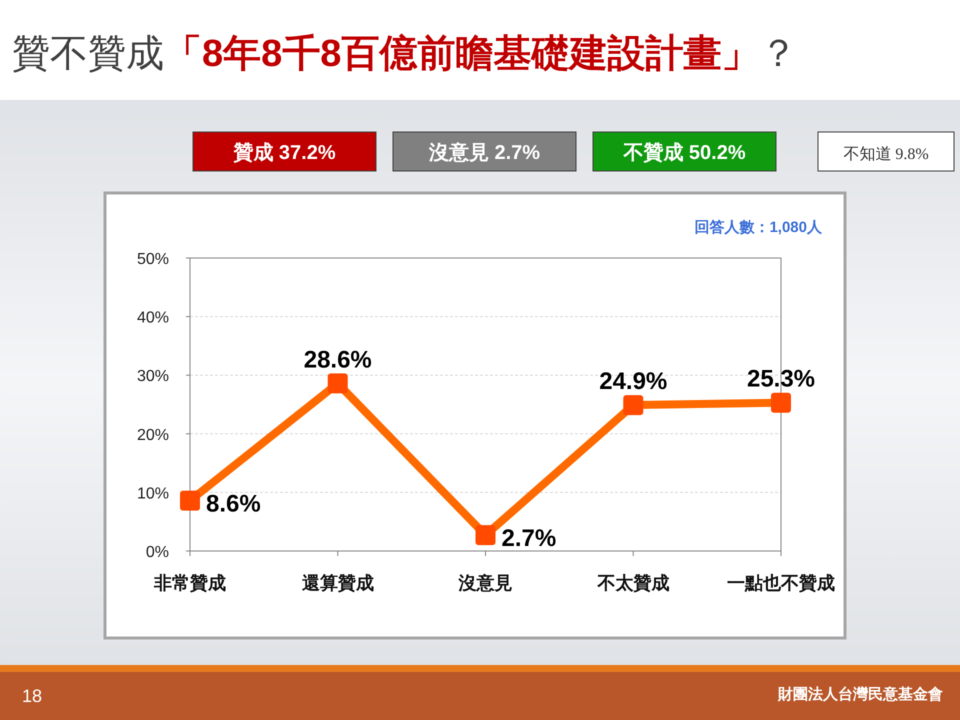 This screenshot has height=720, width=960. Describe the element at coordinates (152, 435) in the screenshot. I see `y-tick-label: 20%` at that location.